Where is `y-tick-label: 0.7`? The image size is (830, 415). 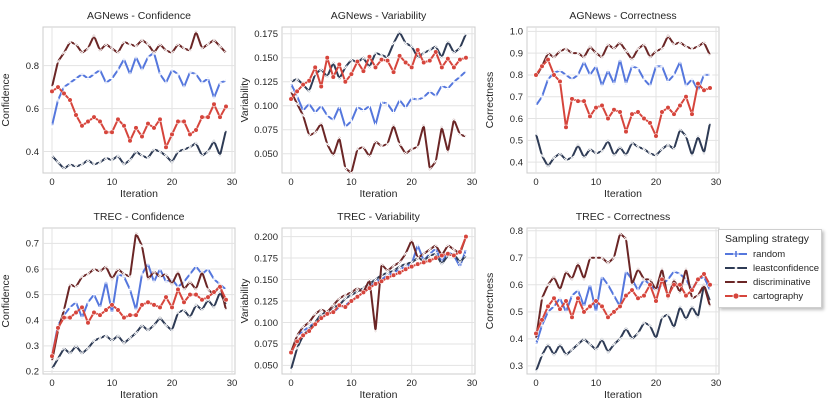
y-tick-label: 0.7 is located at coordinates (516, 258).